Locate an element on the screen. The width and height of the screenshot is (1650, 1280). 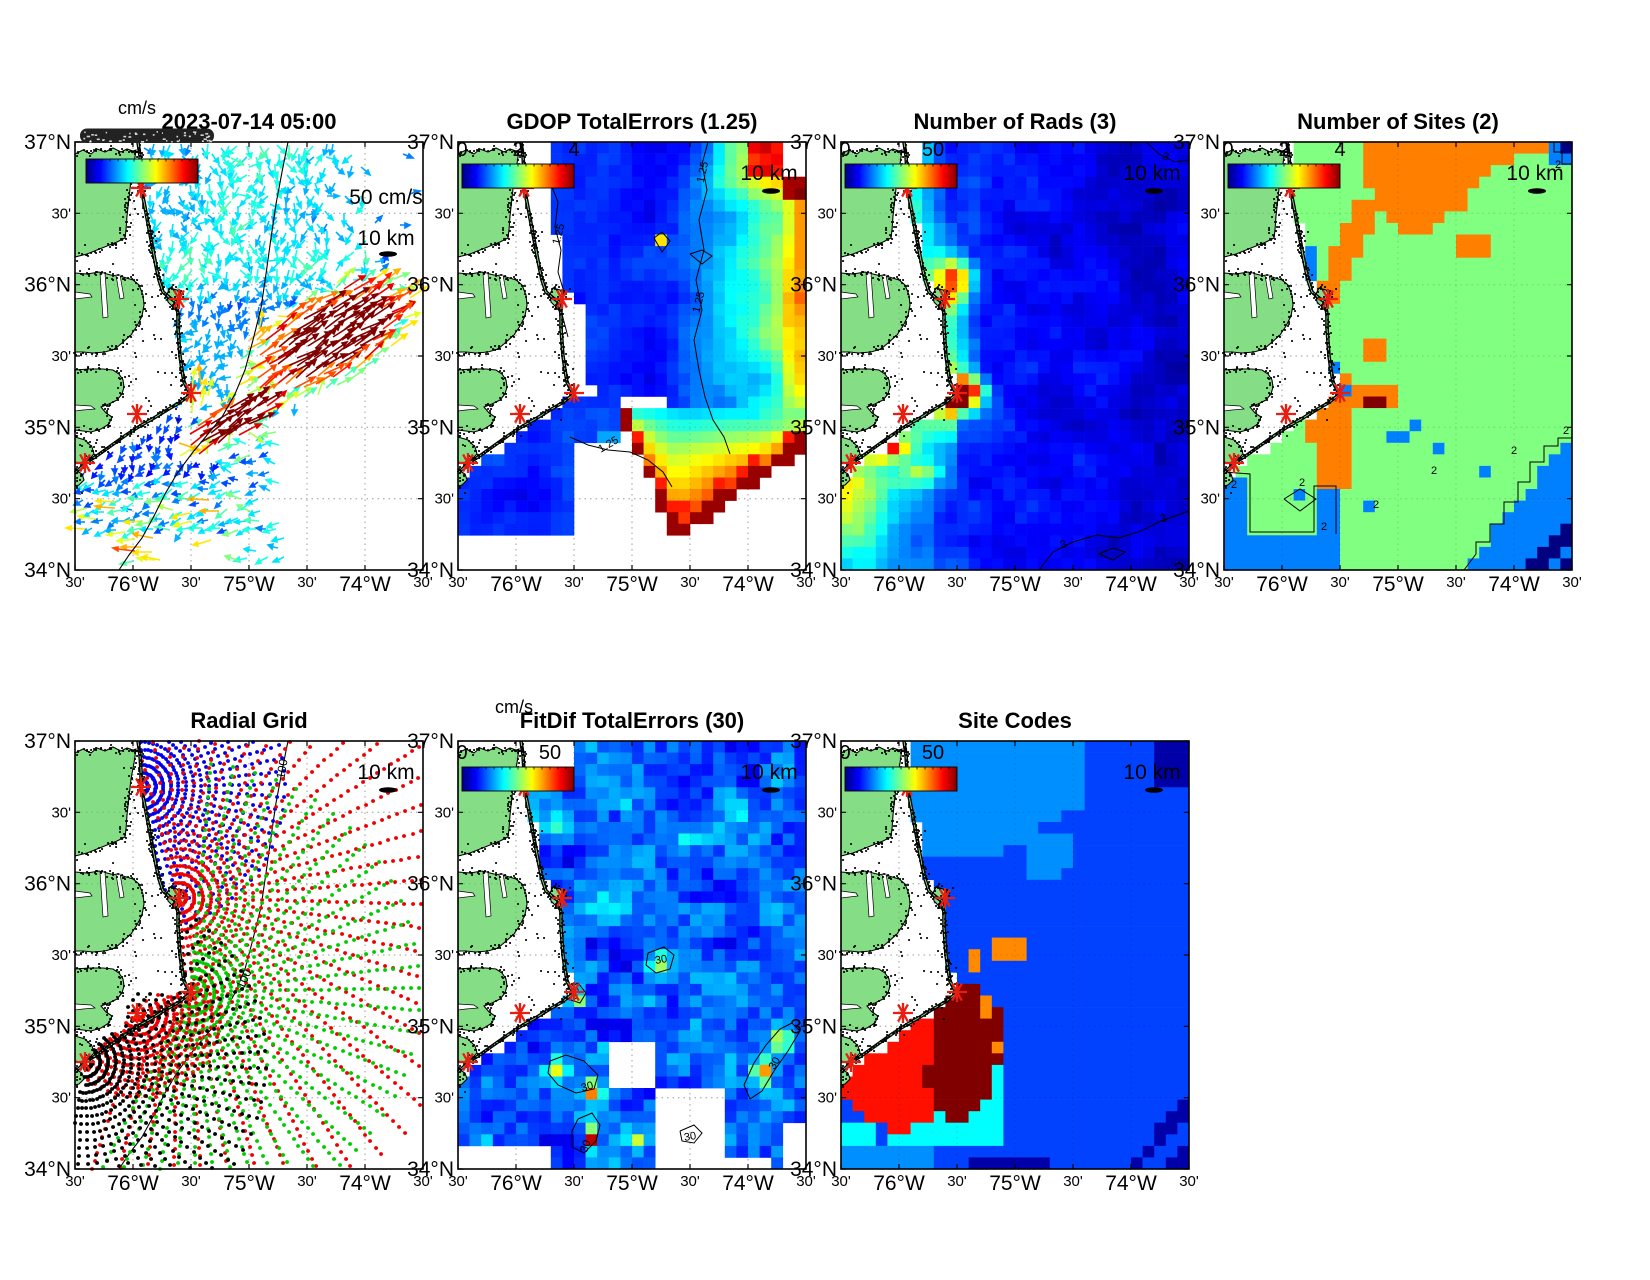
svg-text: 100 is located at coordinates (281, 769).